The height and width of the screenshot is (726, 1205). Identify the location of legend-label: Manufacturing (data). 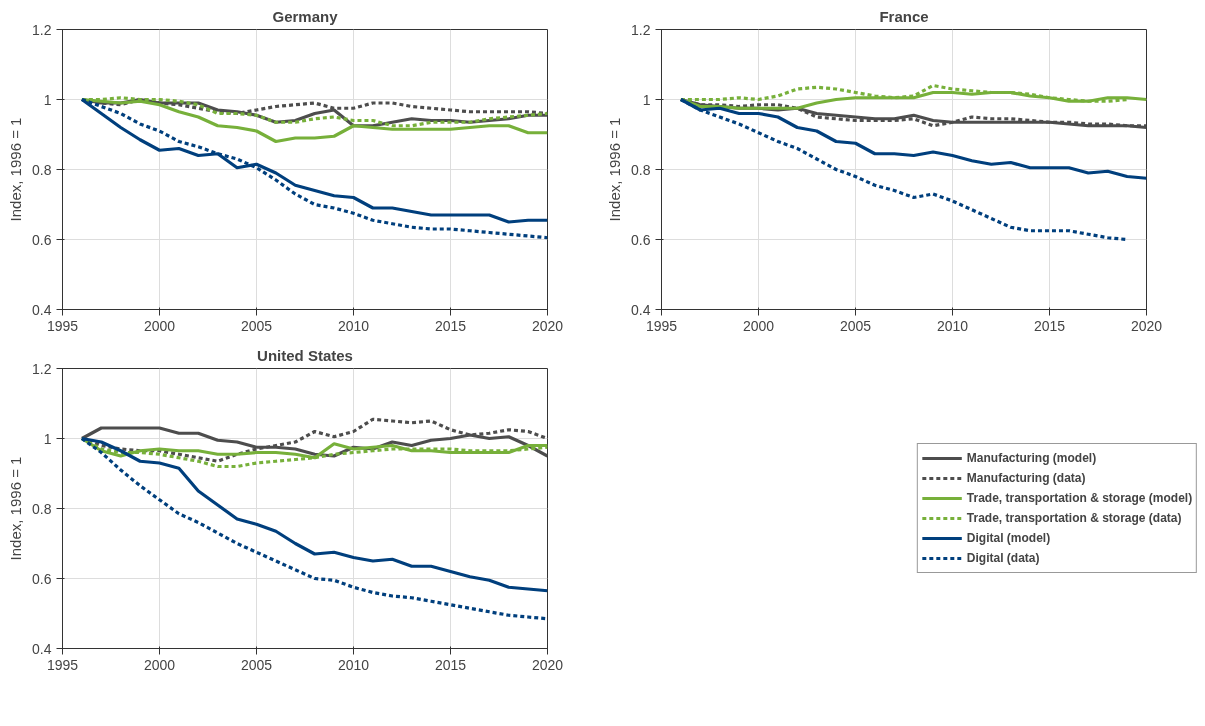
(1026, 478).